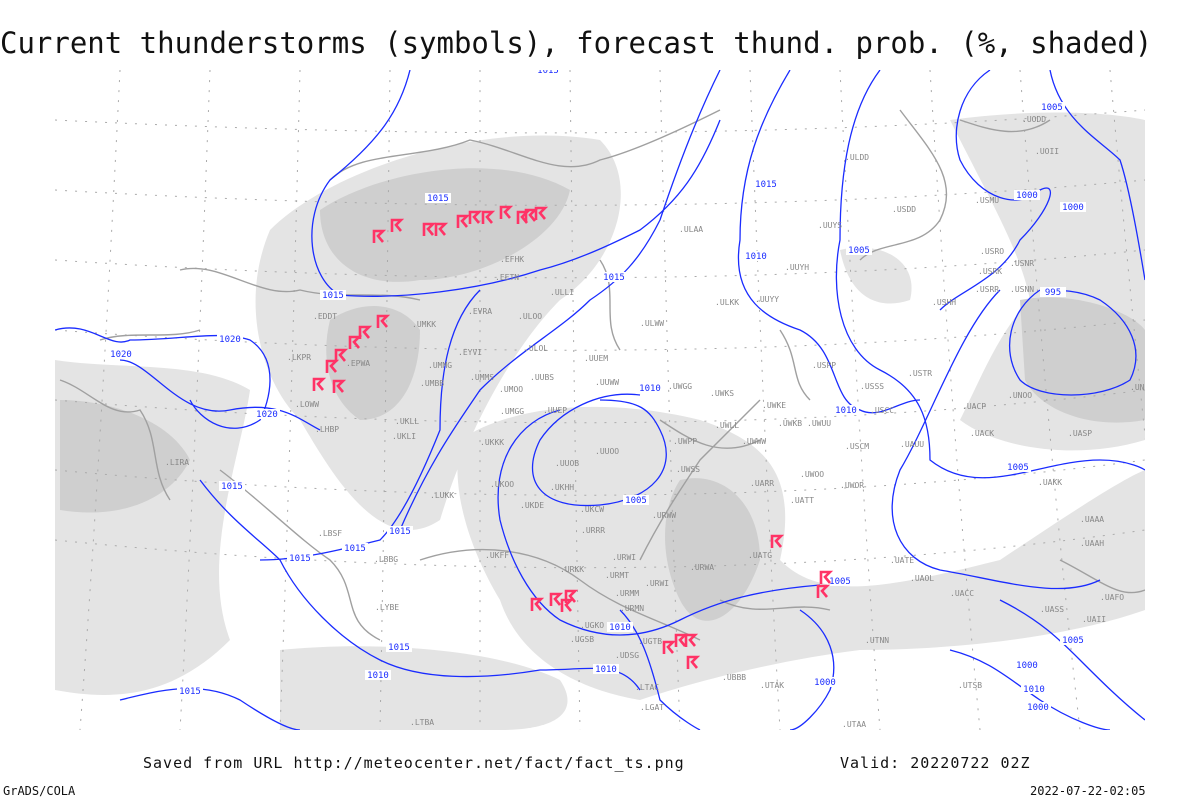 The image size is (1200, 800). Describe the element at coordinates (987, 289) in the screenshot. I see `station-label: .USRR` at that location.